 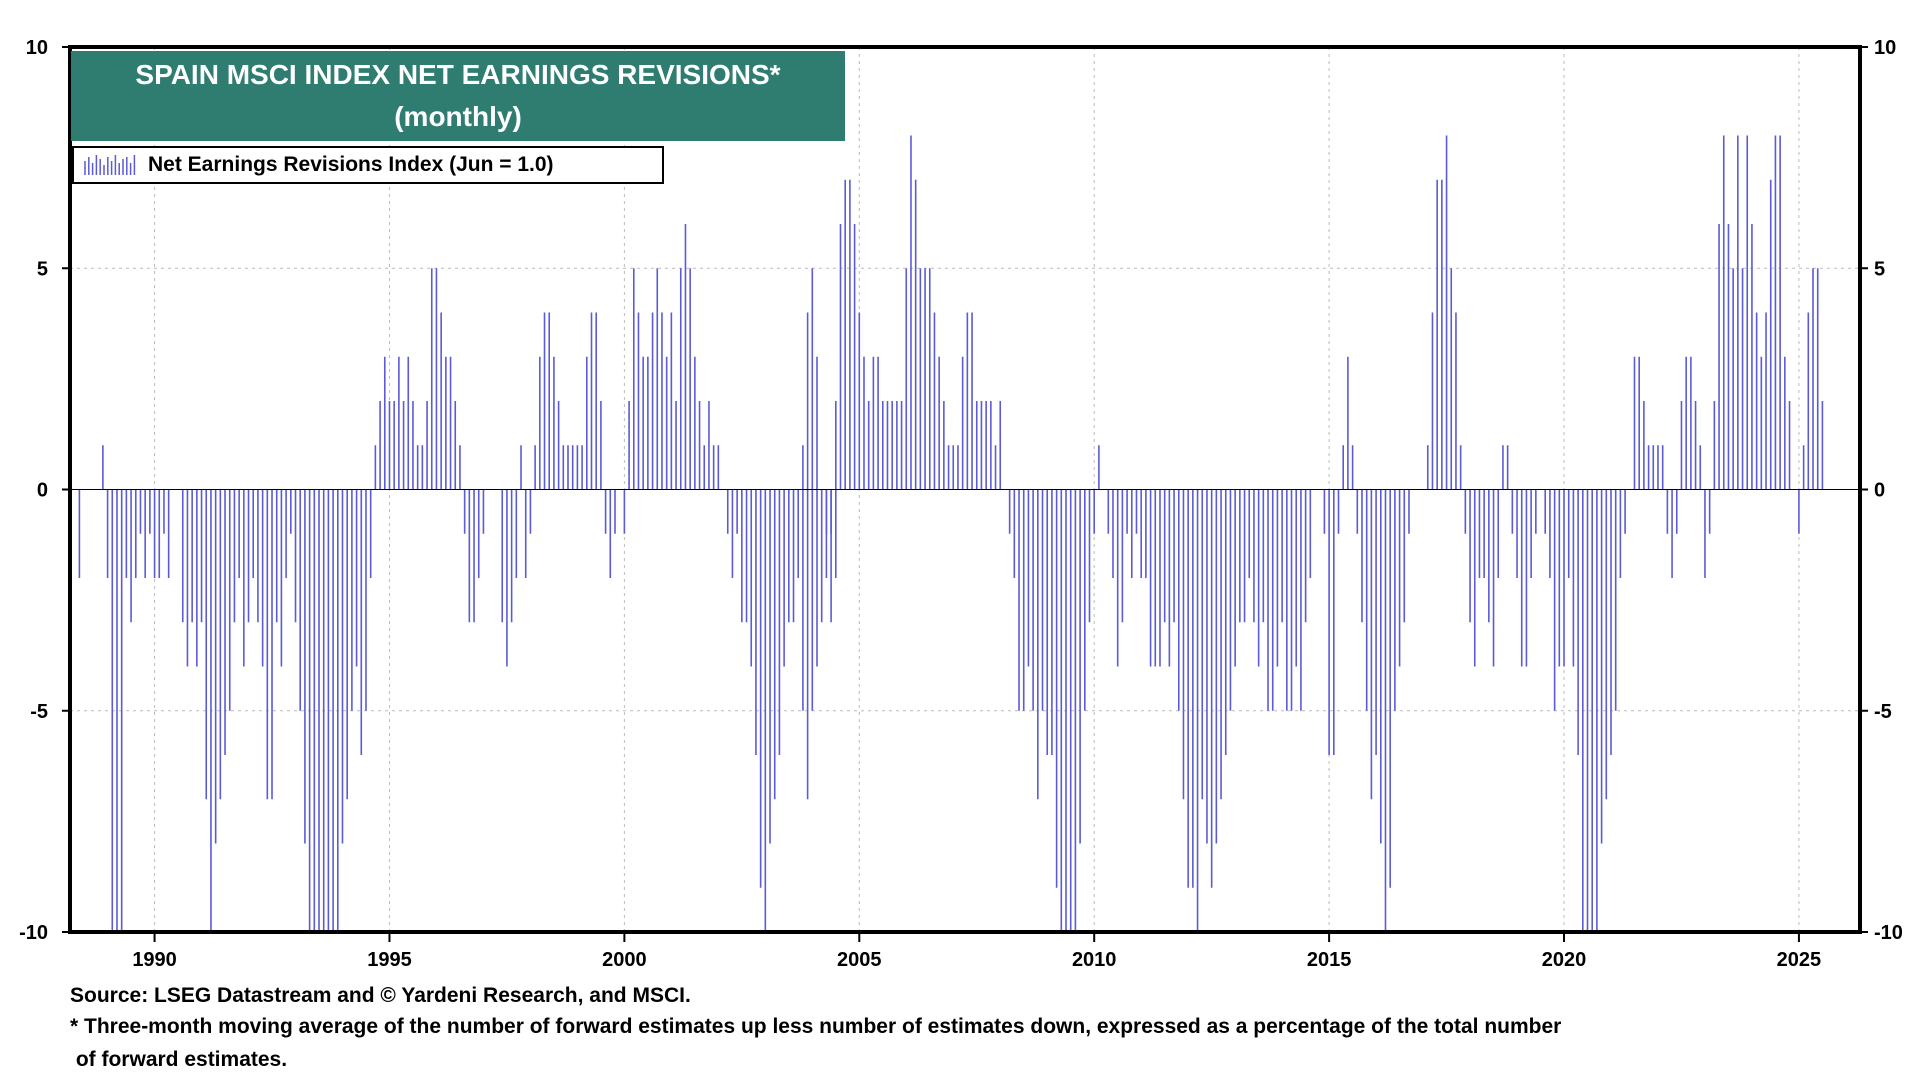 What do you see at coordinates (1799, 960) in the screenshot?
I see `x-tick-label: 2025` at bounding box center [1799, 960].